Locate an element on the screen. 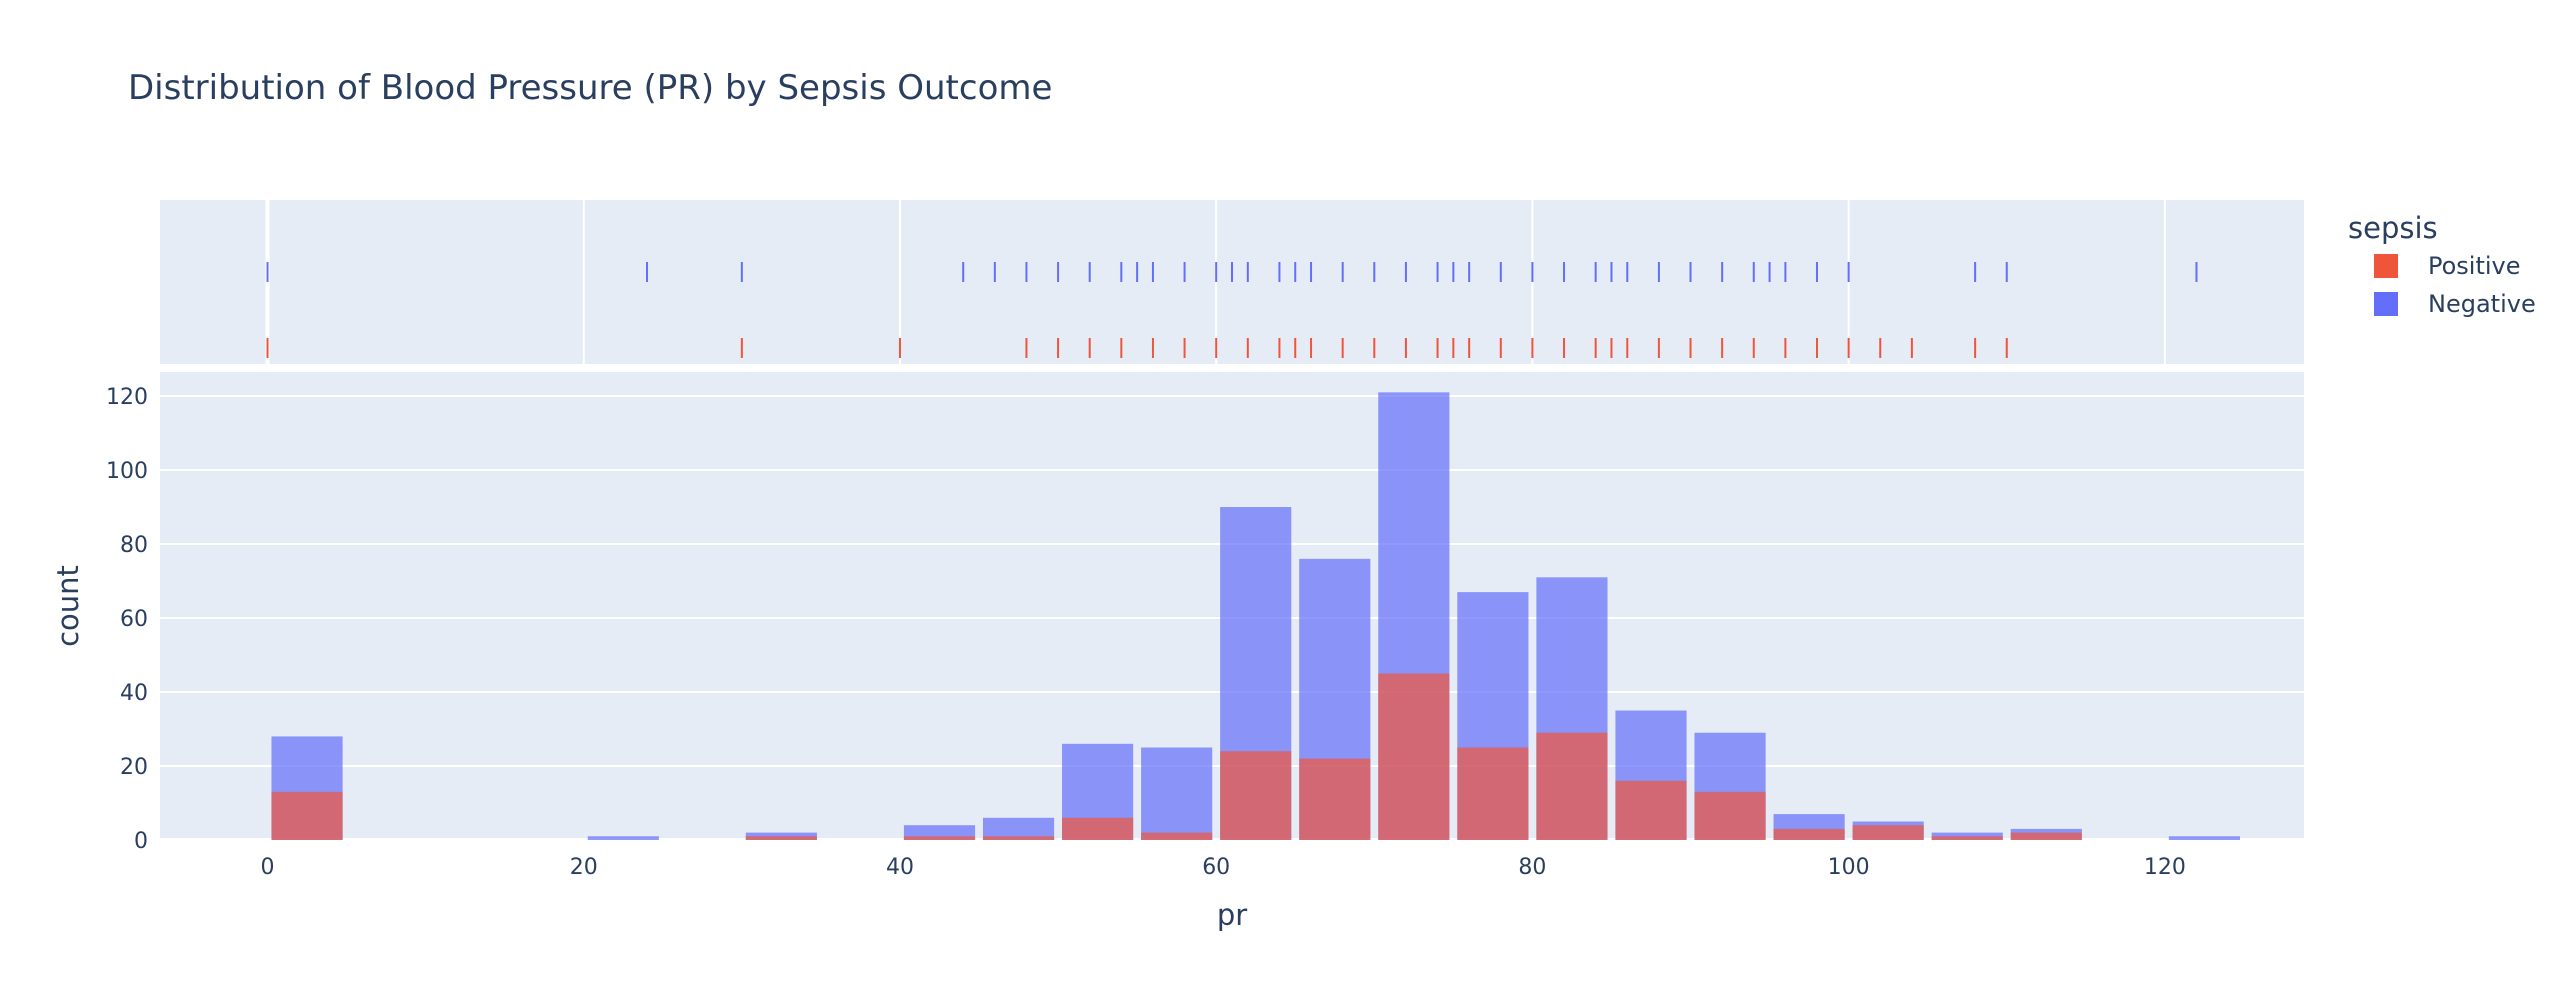  y-axis-ticks: 0 20 40 60 80 100 120 is located at coordinates (127, 619).